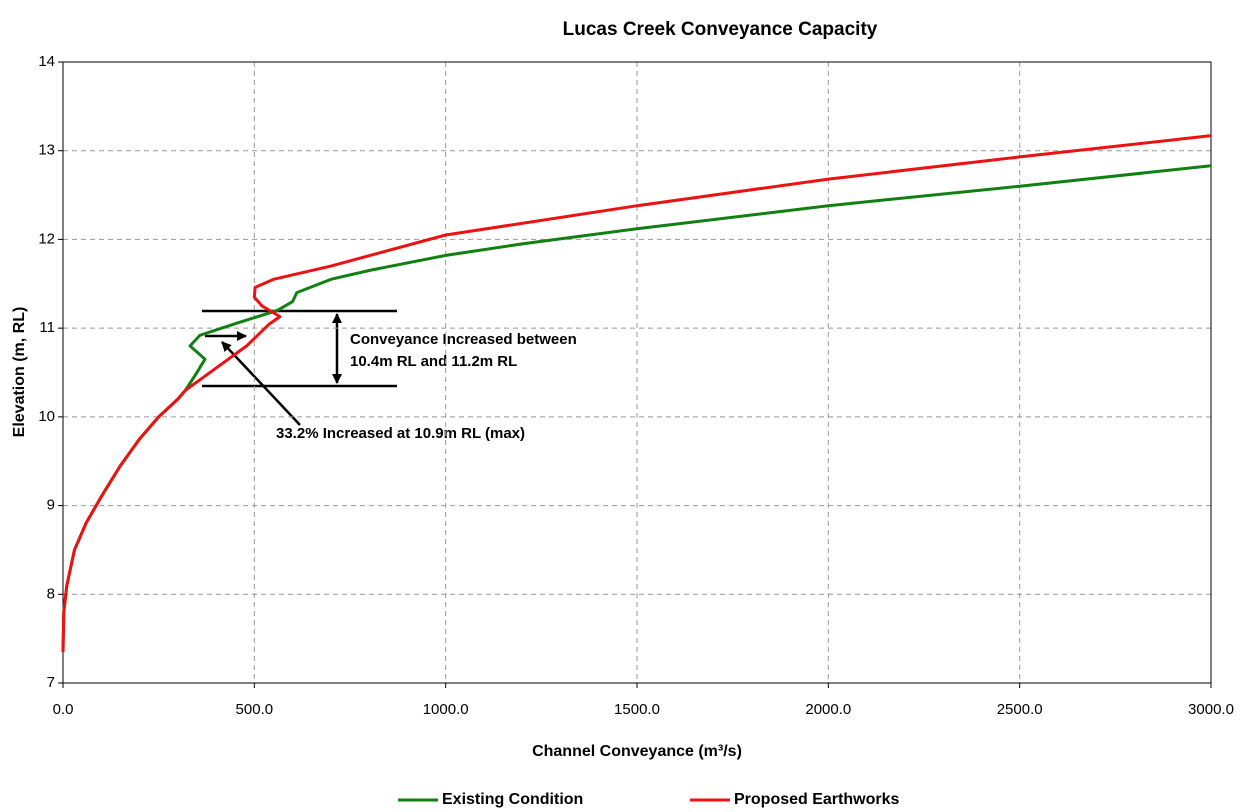  What do you see at coordinates (1020, 709) in the screenshot?
I see `x-tick-label: 2500.0` at bounding box center [1020, 709].